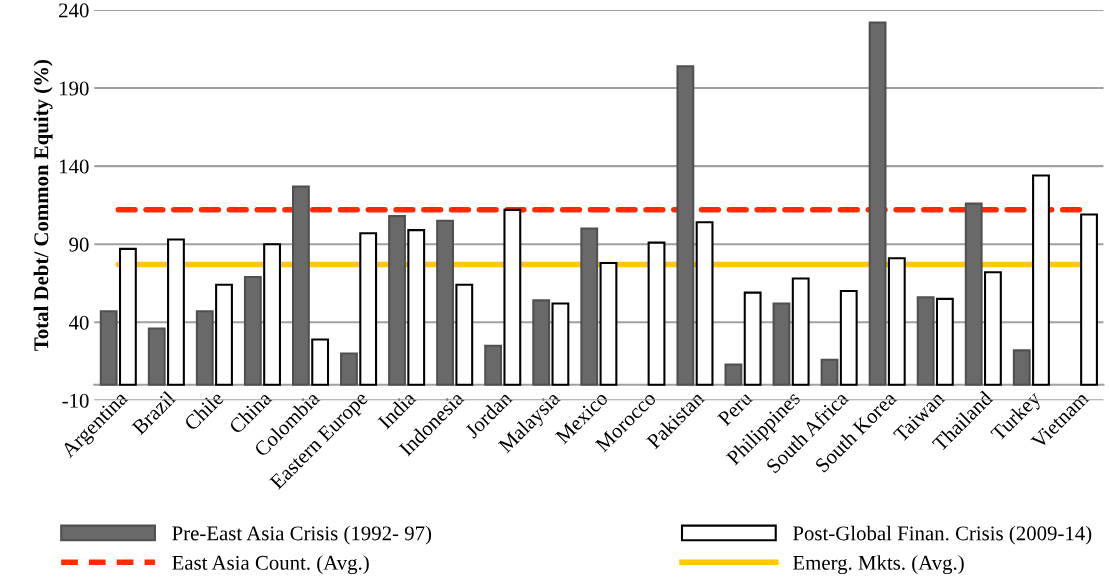 Image resolution: width=1109 pixels, height=587 pixels. I want to click on legend-label: East Asia Count. (Avg.), so click(270, 565).